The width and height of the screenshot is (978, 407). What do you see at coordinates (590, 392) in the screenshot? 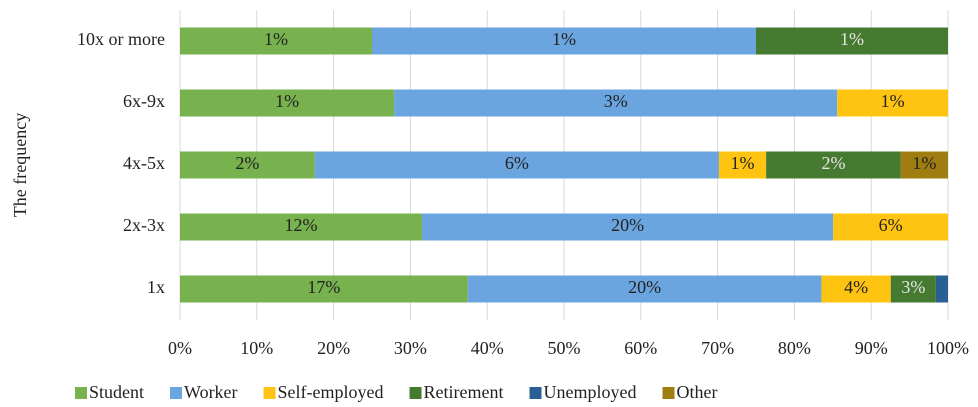
I see `legend-label: Unemployed` at bounding box center [590, 392].